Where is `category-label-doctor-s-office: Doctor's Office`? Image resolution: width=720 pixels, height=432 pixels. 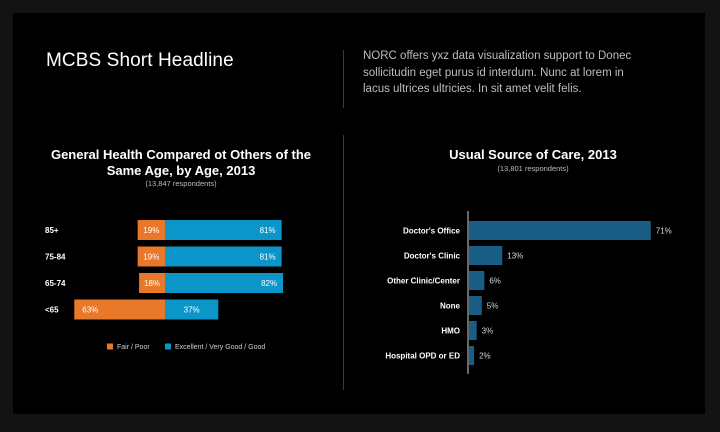
category-label-doctor-s-office: Doctor's Office is located at coordinates (432, 231).